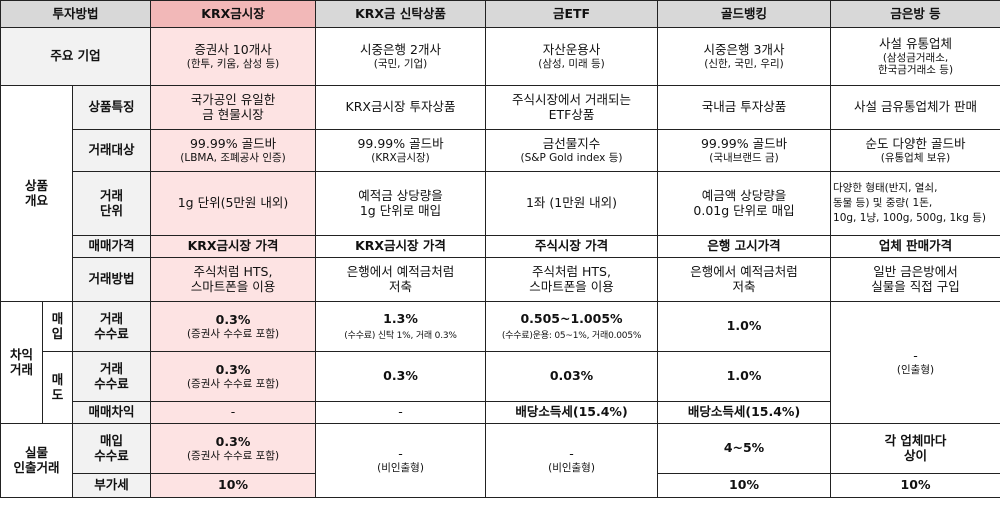 The height and width of the screenshot is (522, 1000). I want to click on features-gold-banking: 국내금 투자상품, so click(744, 107).